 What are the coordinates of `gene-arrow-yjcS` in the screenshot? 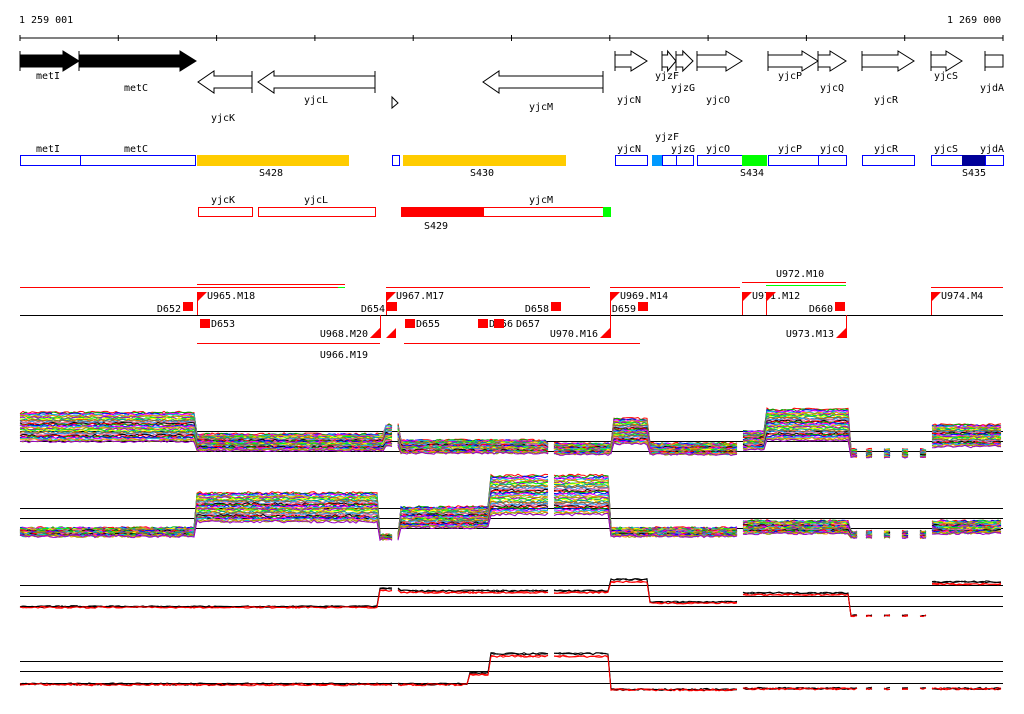 It's located at (946, 61).